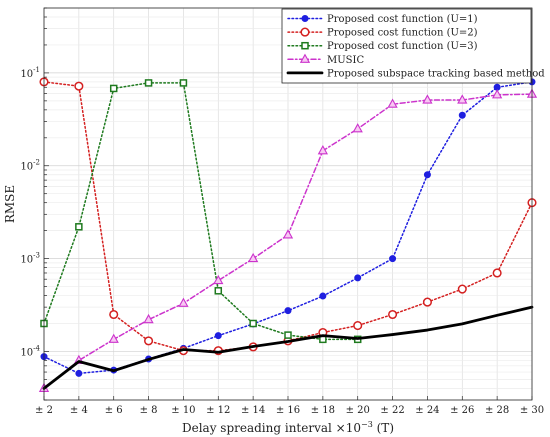 This screenshot has width=550, height=437. What do you see at coordinates (44, 410) in the screenshot?
I see `x-tick-label: ± 2` at bounding box center [44, 410].